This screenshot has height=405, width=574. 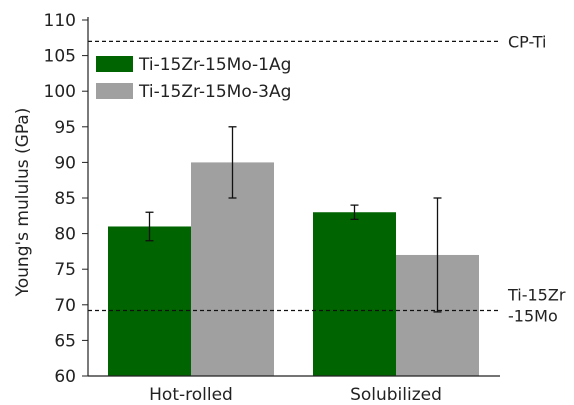 I want to click on reference-line-label: -15Mo, so click(x=533, y=315).